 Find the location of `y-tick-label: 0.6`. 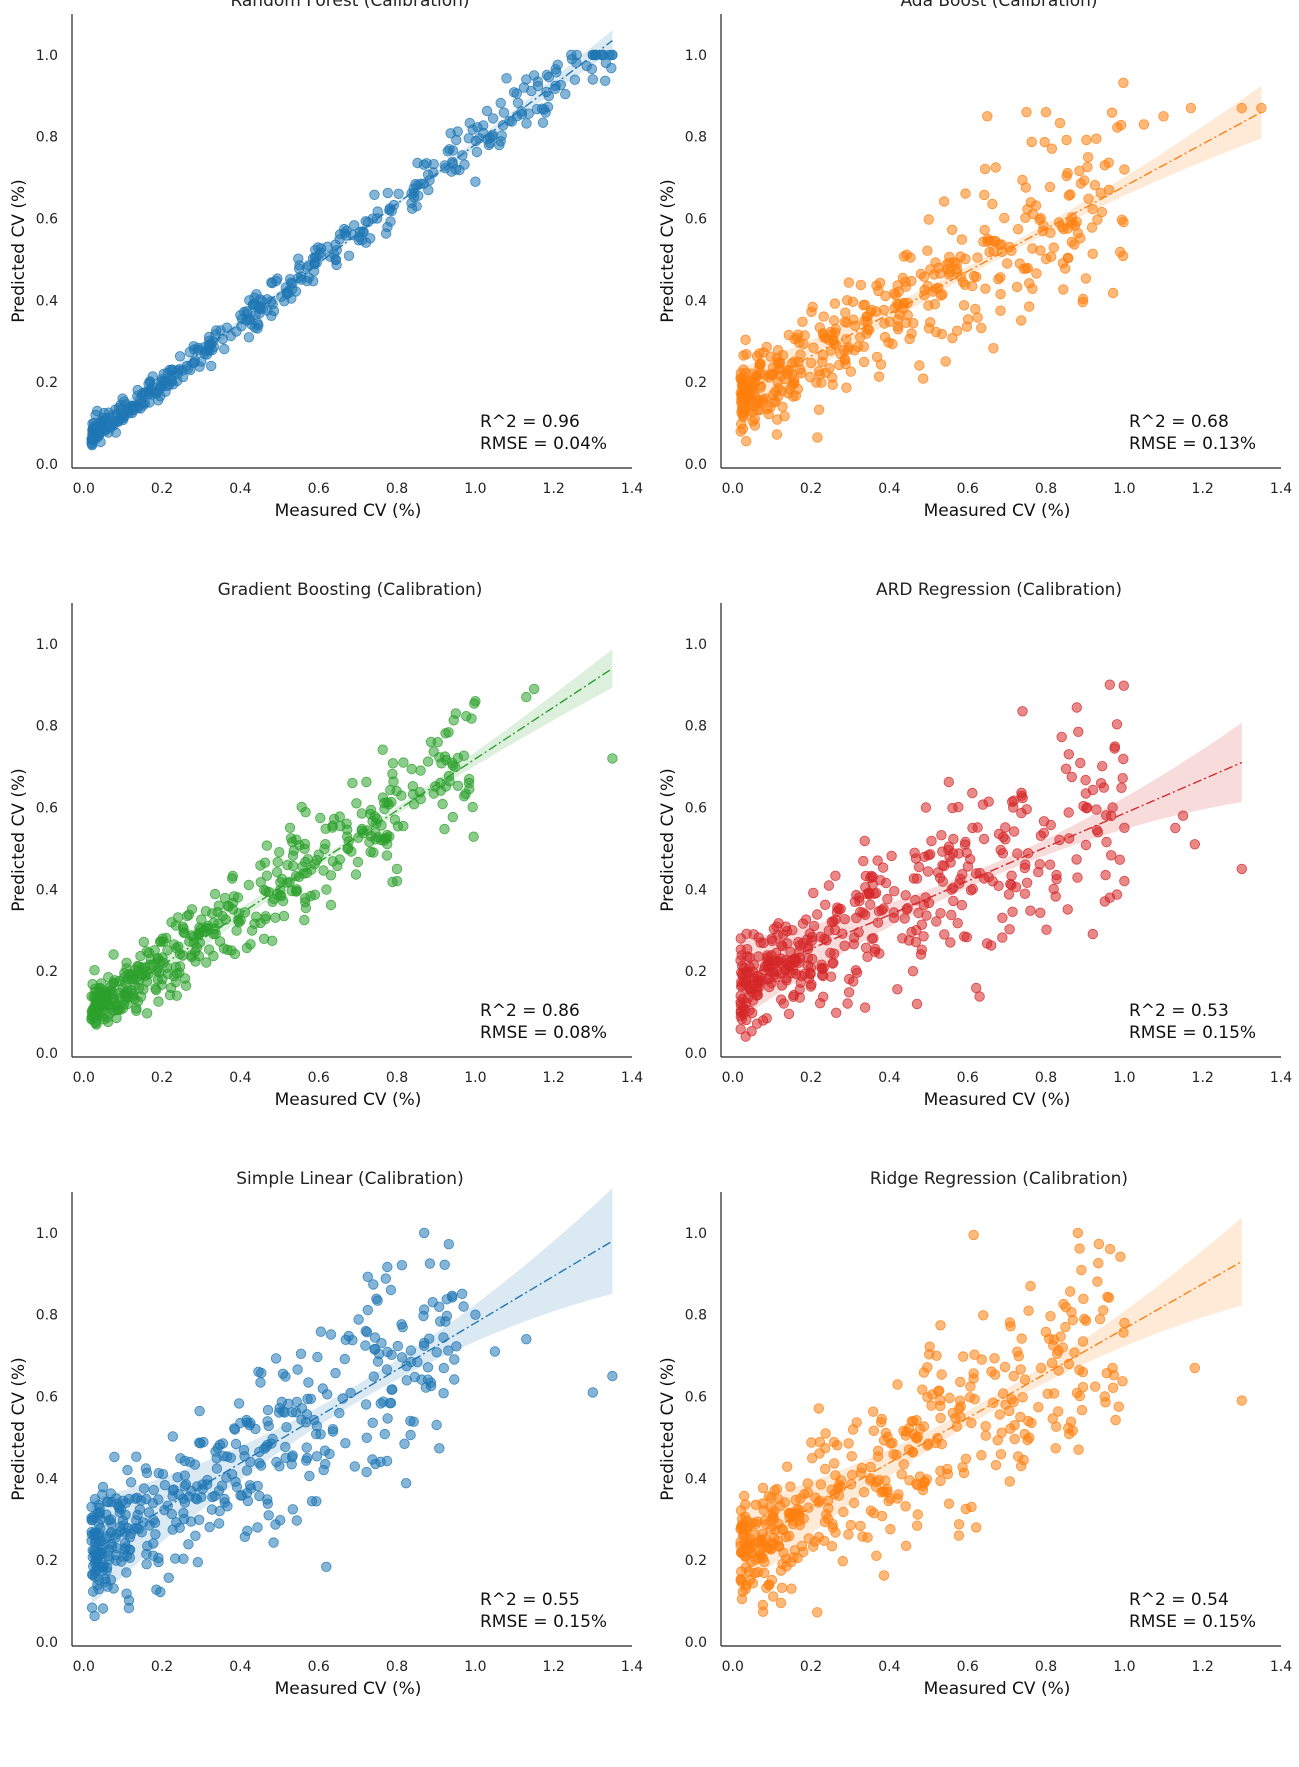

y-tick-label: 0.6 is located at coordinates (47, 809).